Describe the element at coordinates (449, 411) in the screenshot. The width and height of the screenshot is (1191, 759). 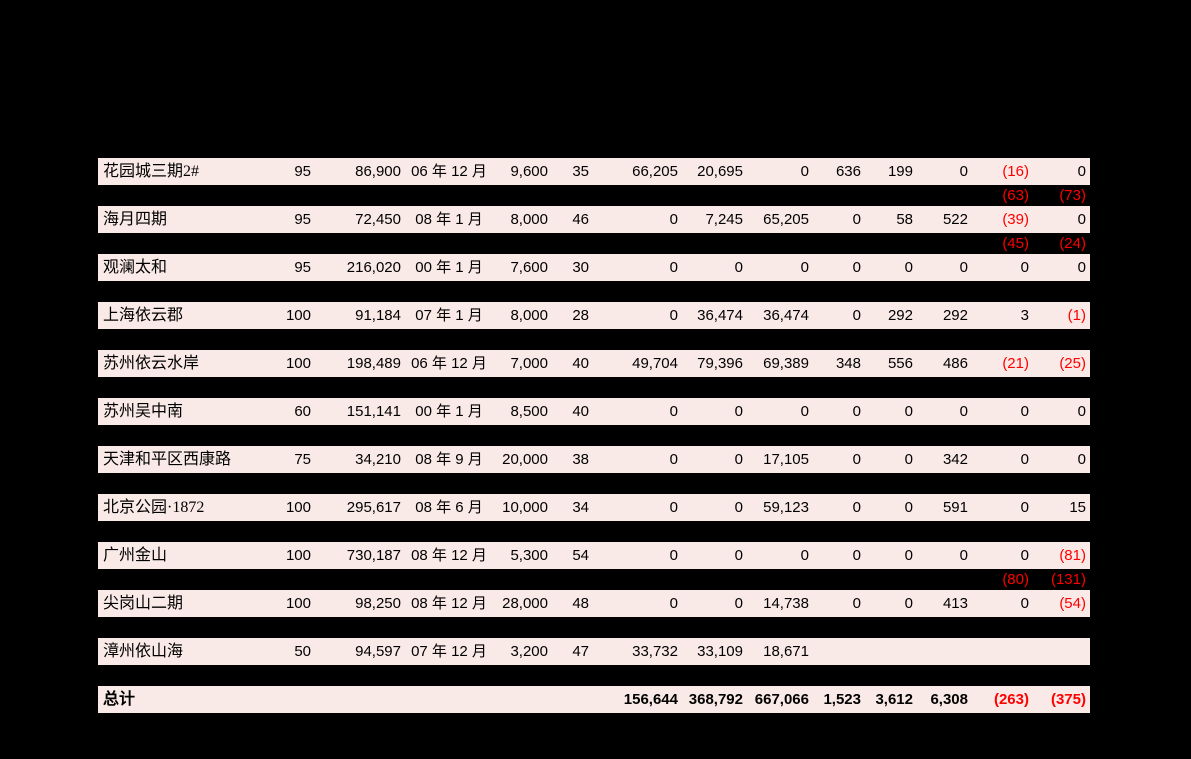
I see `value-cell: 00 年 1 月` at that location.